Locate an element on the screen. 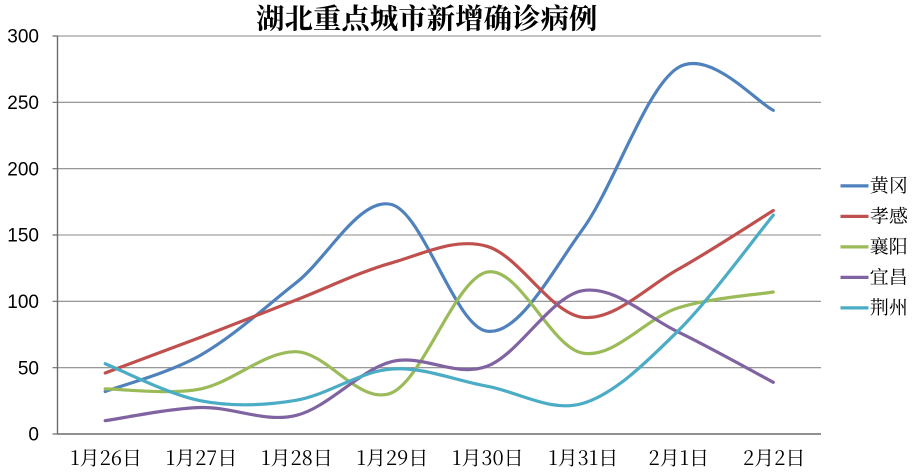  svg-text: 150 is located at coordinates (23, 236).